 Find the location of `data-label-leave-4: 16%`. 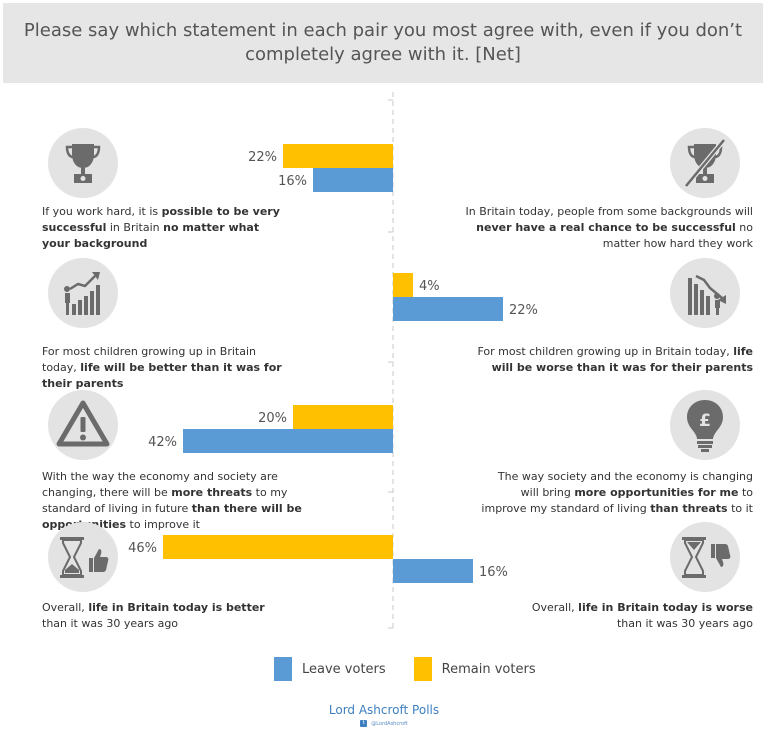

data-label-leave-4: 16% is located at coordinates (493, 572).